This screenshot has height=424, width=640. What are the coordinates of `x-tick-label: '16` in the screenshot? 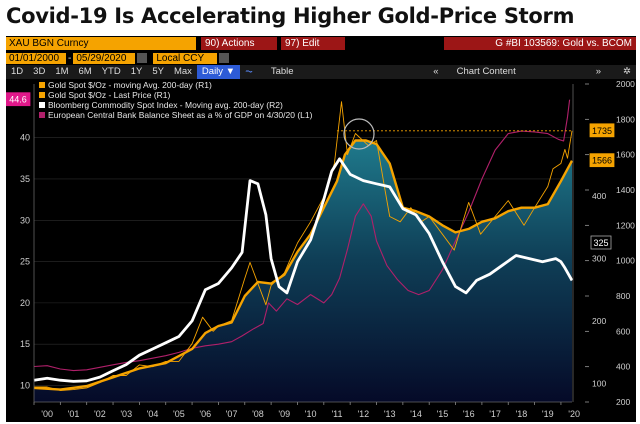 It's located at (469, 414).